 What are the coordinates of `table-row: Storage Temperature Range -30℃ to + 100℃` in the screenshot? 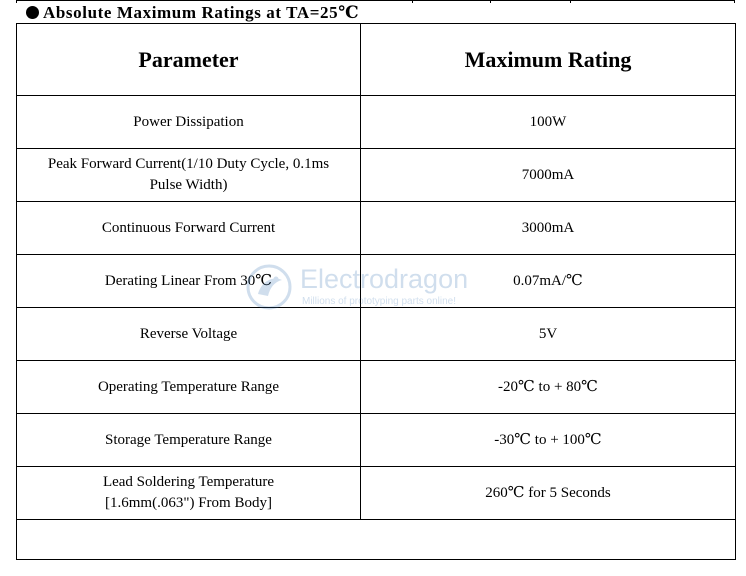 It's located at (376, 440).